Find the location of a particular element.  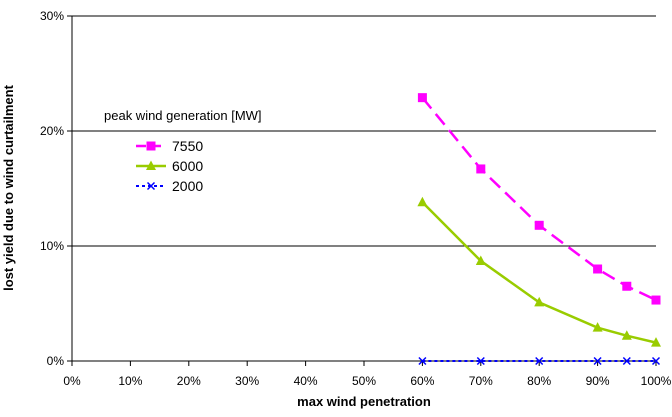

legend-label: 6000 is located at coordinates (187, 166).